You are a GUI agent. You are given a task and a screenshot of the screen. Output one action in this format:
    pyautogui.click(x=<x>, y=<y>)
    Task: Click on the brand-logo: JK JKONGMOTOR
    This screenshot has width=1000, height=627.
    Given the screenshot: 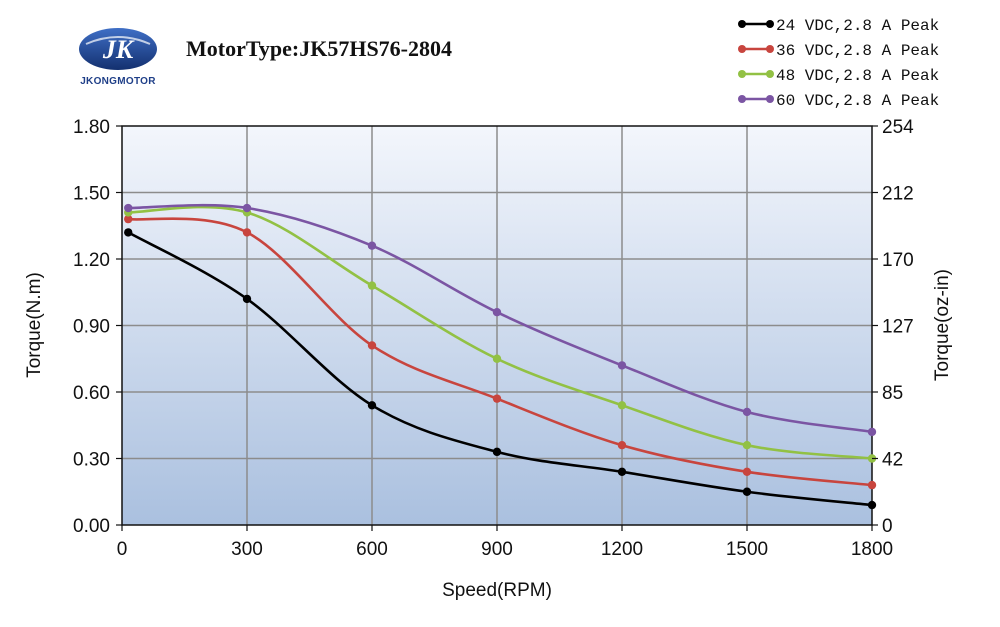 What is the action you would take?
    pyautogui.click(x=118, y=57)
    